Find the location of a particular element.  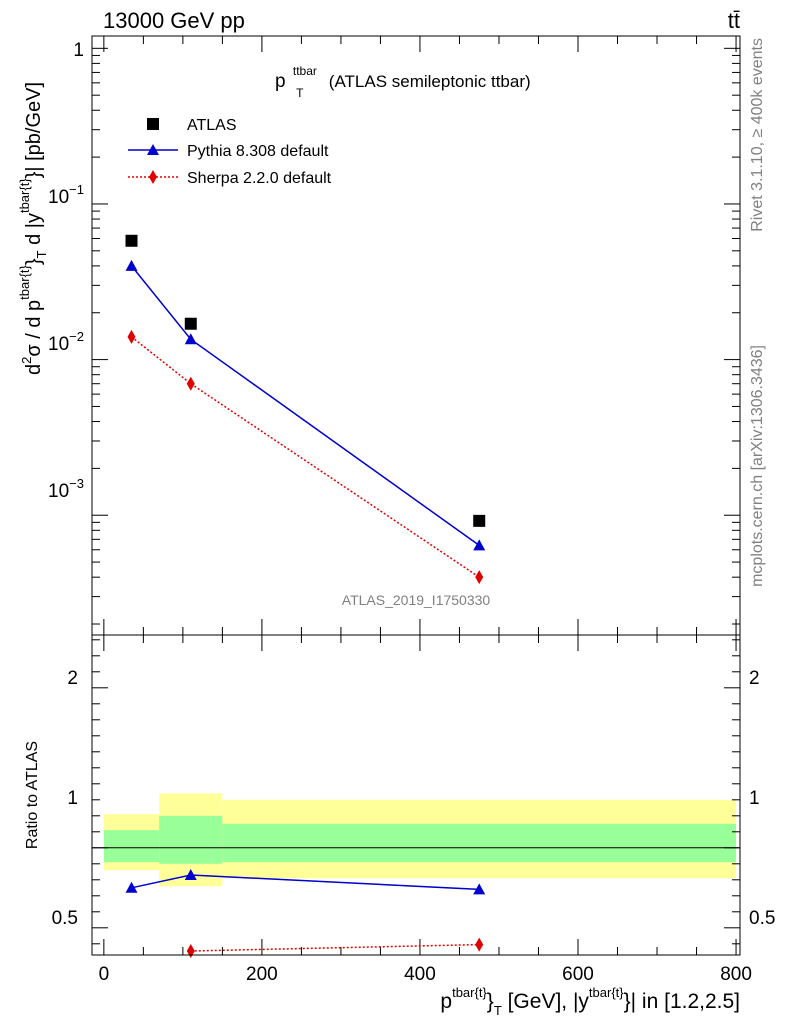

legend-pythia-marker is located at coordinates (153, 149).